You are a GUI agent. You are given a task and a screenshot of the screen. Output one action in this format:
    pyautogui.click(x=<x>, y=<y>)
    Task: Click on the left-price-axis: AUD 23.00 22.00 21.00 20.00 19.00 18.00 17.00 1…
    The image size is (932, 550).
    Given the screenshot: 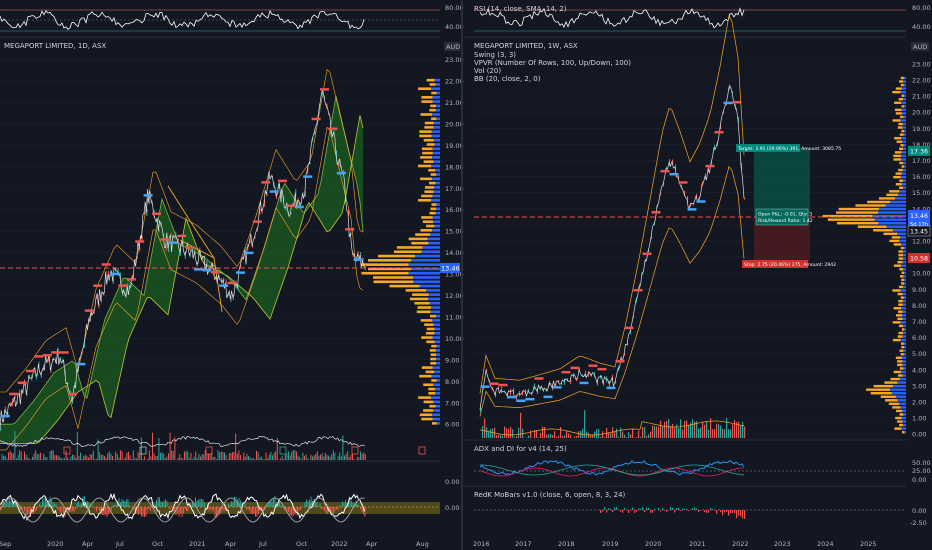 What is the action you would take?
    pyautogui.click(x=452, y=234)
    